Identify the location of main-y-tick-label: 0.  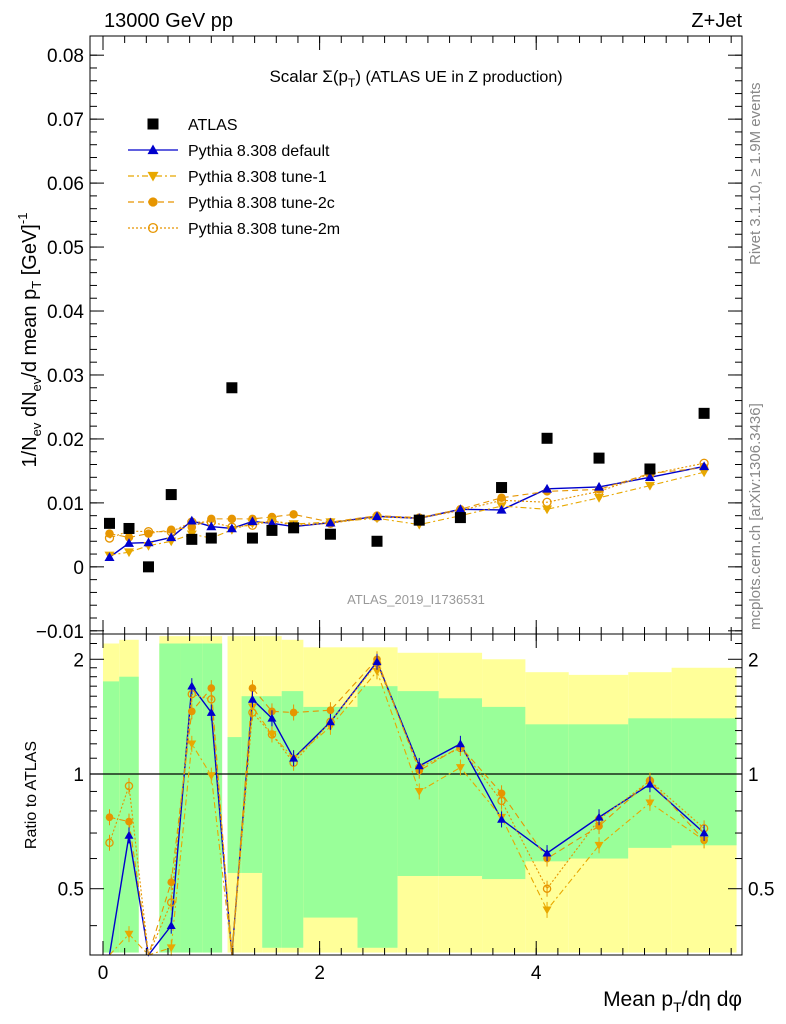
(78, 568).